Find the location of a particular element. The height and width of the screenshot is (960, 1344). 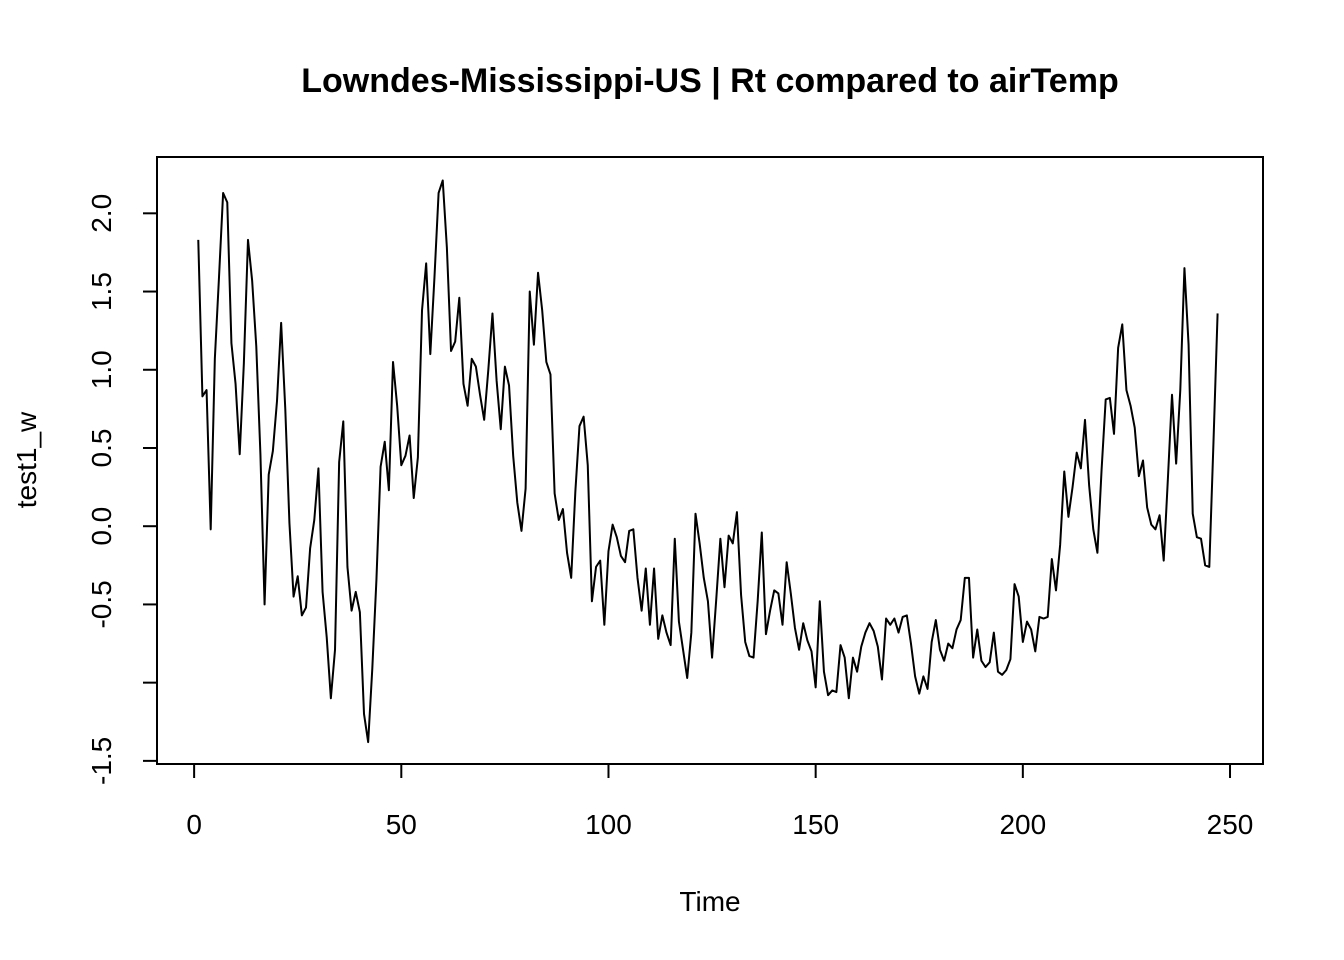

y-tick-label: 0.5 is located at coordinates (101, 448).